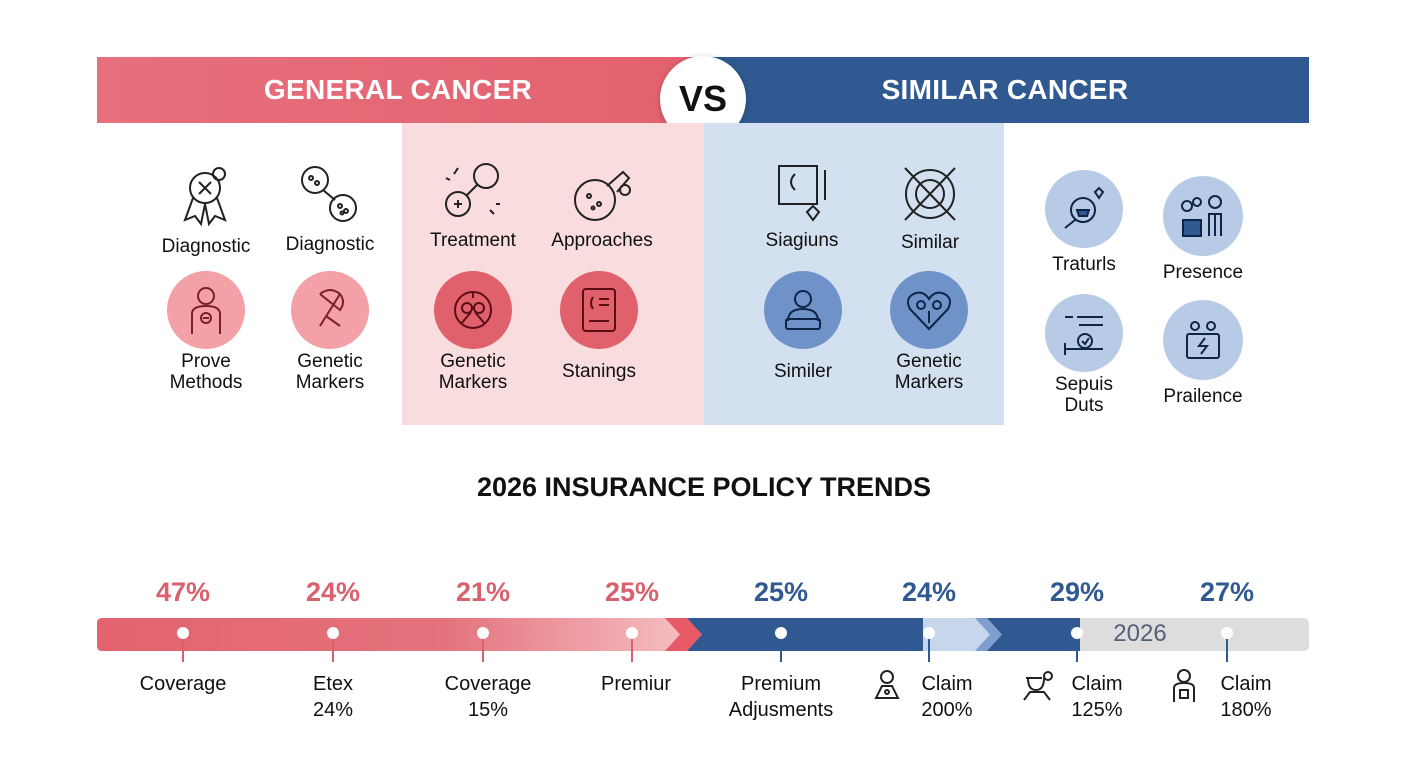 The height and width of the screenshot is (768, 1408). I want to click on presence-item: Presence, so click(1203, 229).